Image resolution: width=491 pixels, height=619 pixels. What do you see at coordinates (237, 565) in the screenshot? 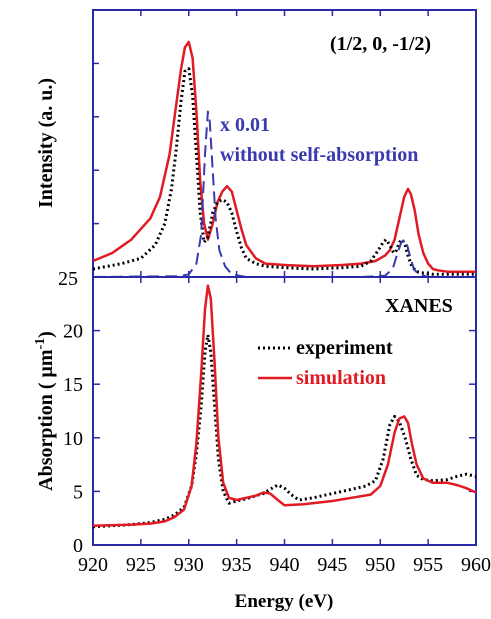
I see `x-tick-label: 935` at bounding box center [237, 565].